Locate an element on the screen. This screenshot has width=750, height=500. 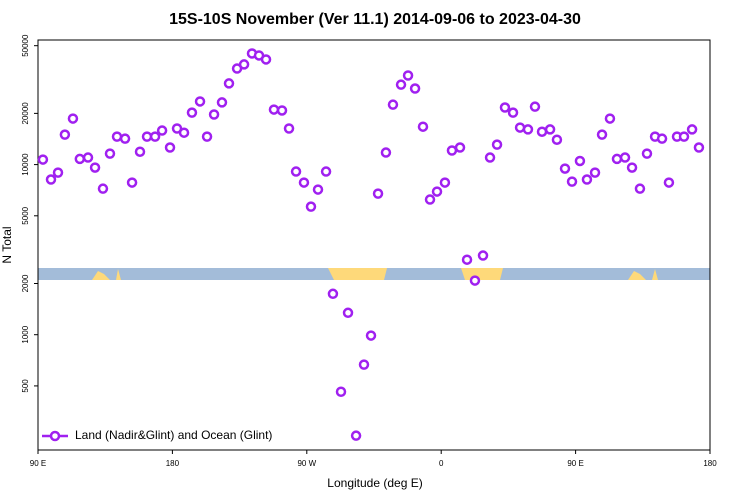
legend-label: Land (Nadir&Glint) and Ocean (Glint) is located at coordinates (173, 435).